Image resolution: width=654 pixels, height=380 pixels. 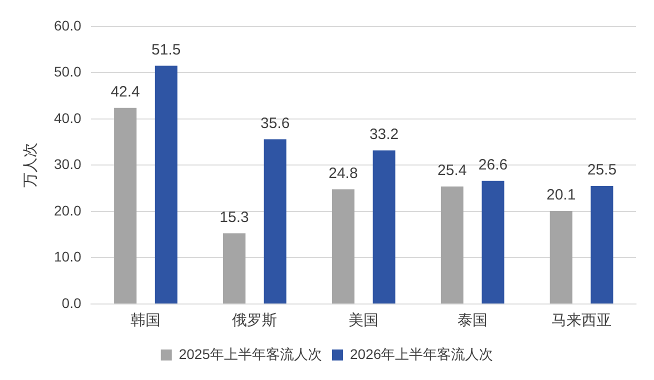 What do you see at coordinates (602, 170) in the screenshot?
I see `data-label: 25.5` at bounding box center [602, 170].